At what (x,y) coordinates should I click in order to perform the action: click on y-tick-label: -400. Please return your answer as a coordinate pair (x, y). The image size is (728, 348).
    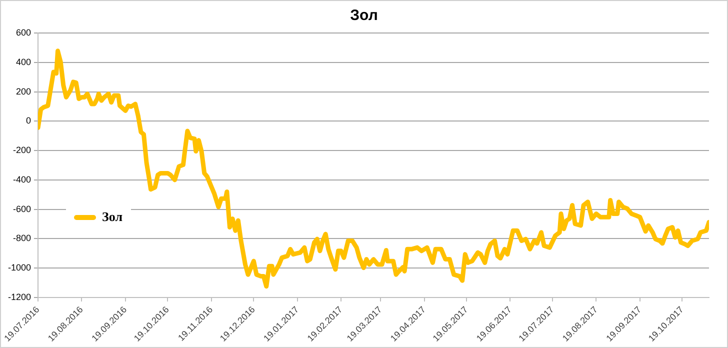
    Looking at the image, I should click on (22, 179).